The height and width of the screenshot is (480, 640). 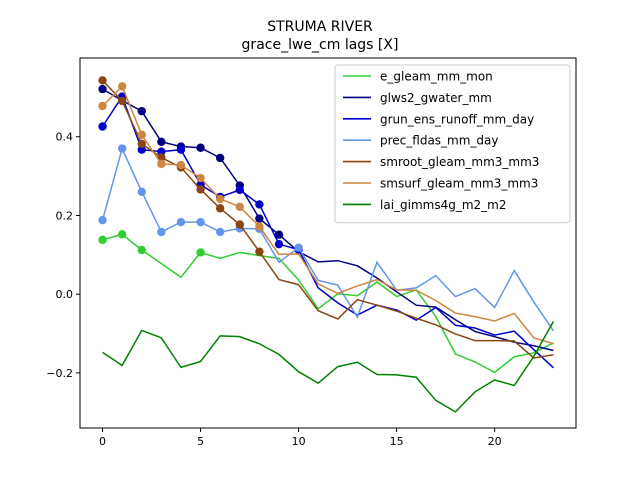 I want to click on y-tick-label-0: −0.2, so click(x=59, y=373).